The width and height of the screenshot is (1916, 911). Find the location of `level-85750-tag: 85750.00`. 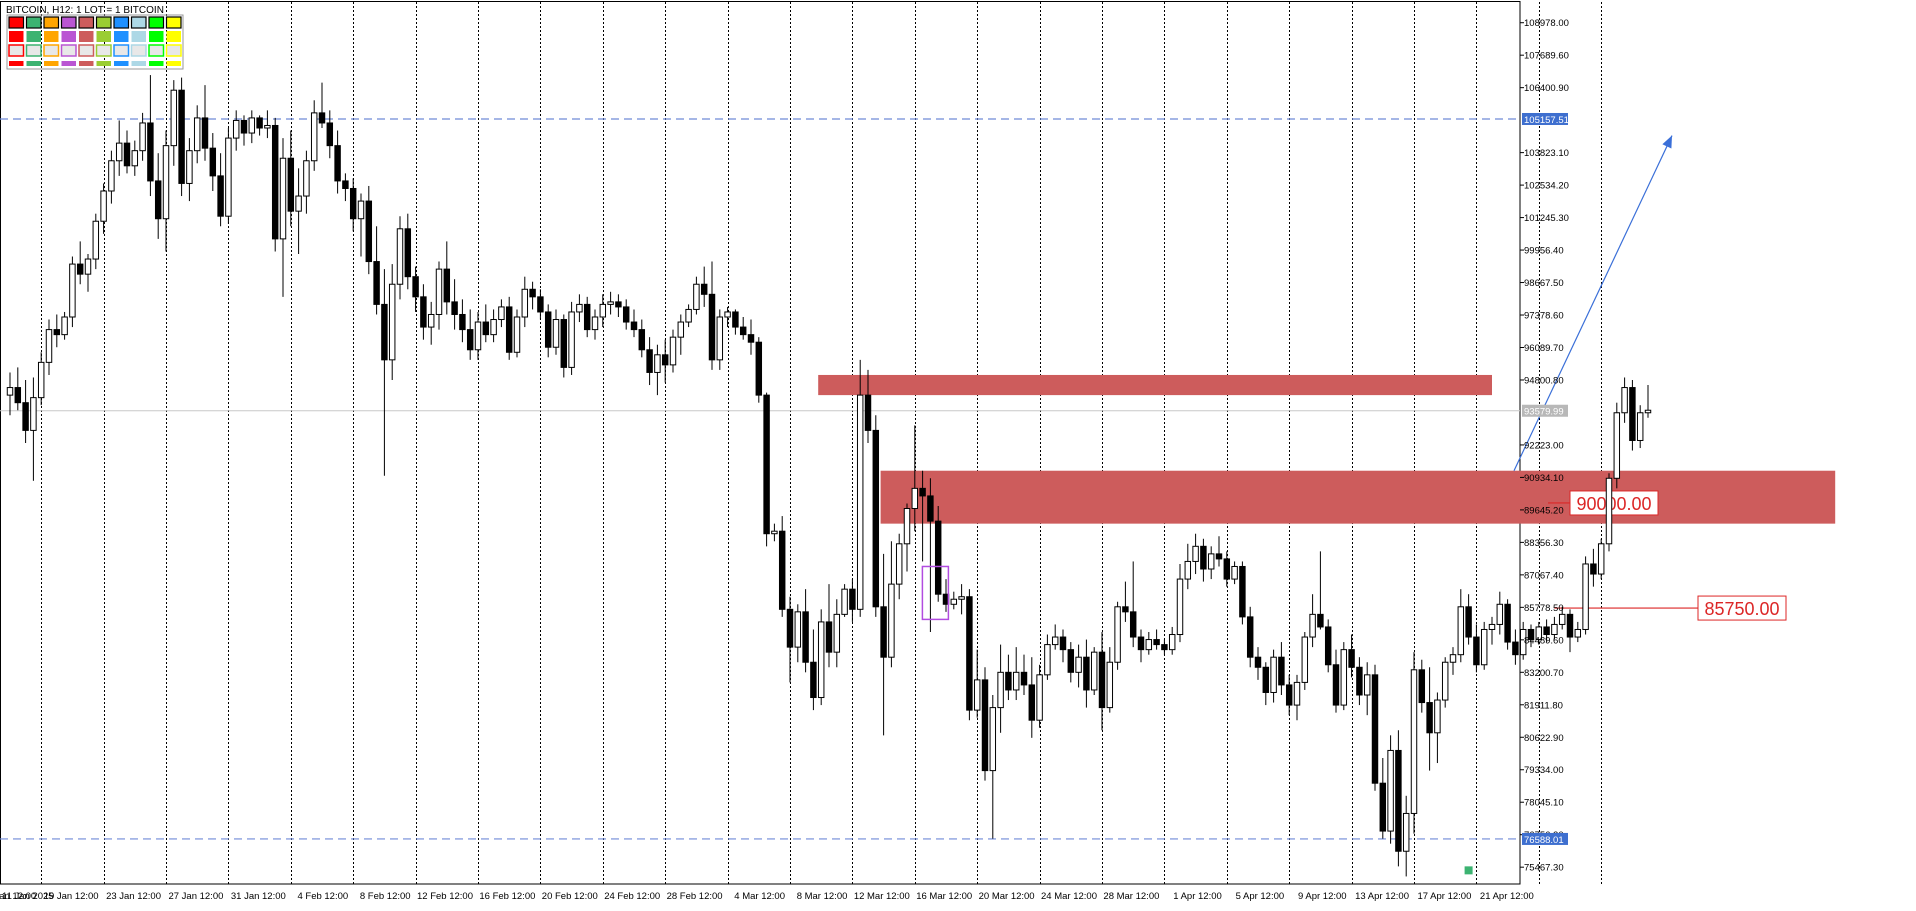

level-85750-tag: 85750.00 is located at coordinates (1742, 608).